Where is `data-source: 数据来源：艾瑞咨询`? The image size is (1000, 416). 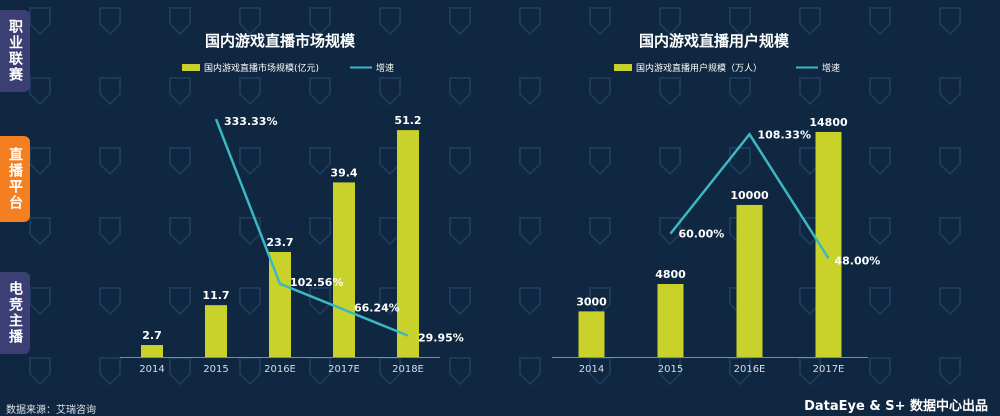
data-source: 数据来源：艾瑞咨询 is located at coordinates (51, 410).